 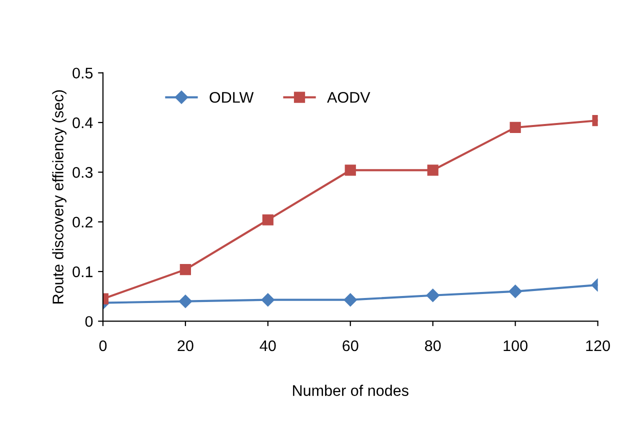 I want to click on y-tick-label: 0.5, so click(x=82, y=73).